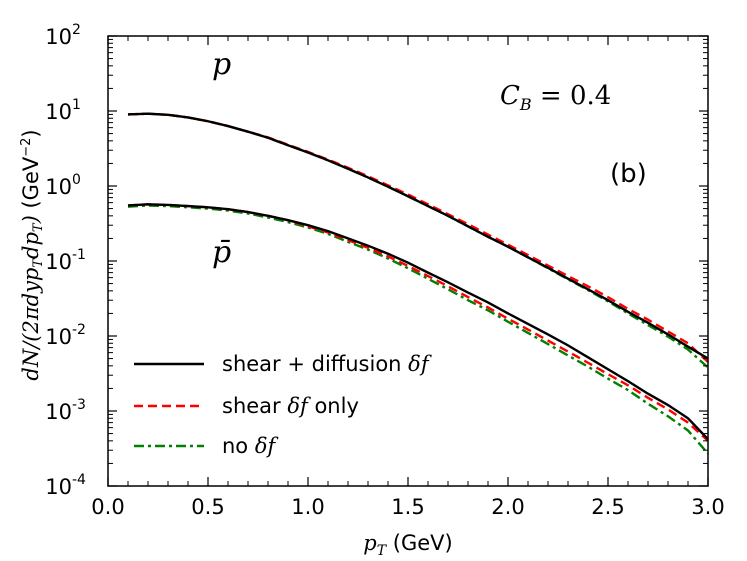 The height and width of the screenshot is (561, 747). What do you see at coordinates (26, 147) in the screenshot?
I see `y-axis-label-exp: −2` at bounding box center [26, 147].